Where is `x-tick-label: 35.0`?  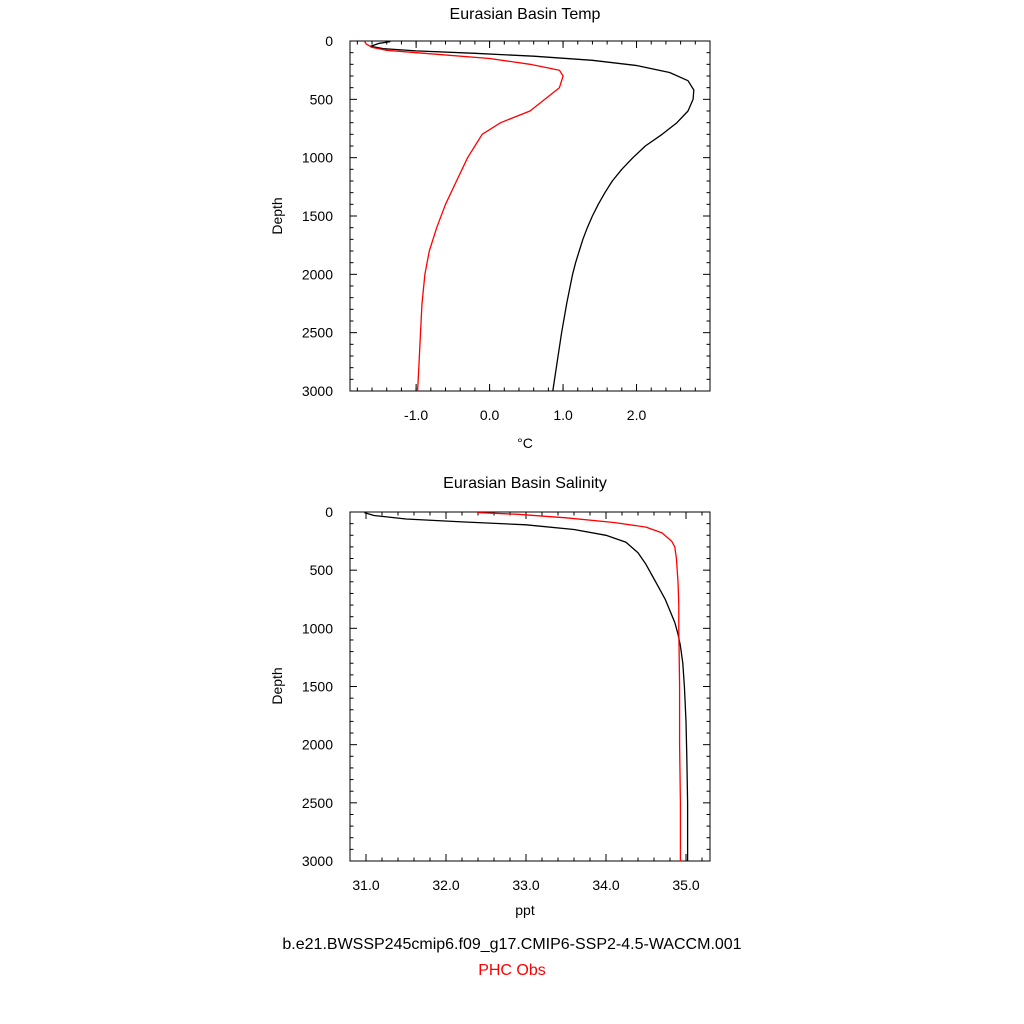 x-tick-label: 35.0 is located at coordinates (685, 885).